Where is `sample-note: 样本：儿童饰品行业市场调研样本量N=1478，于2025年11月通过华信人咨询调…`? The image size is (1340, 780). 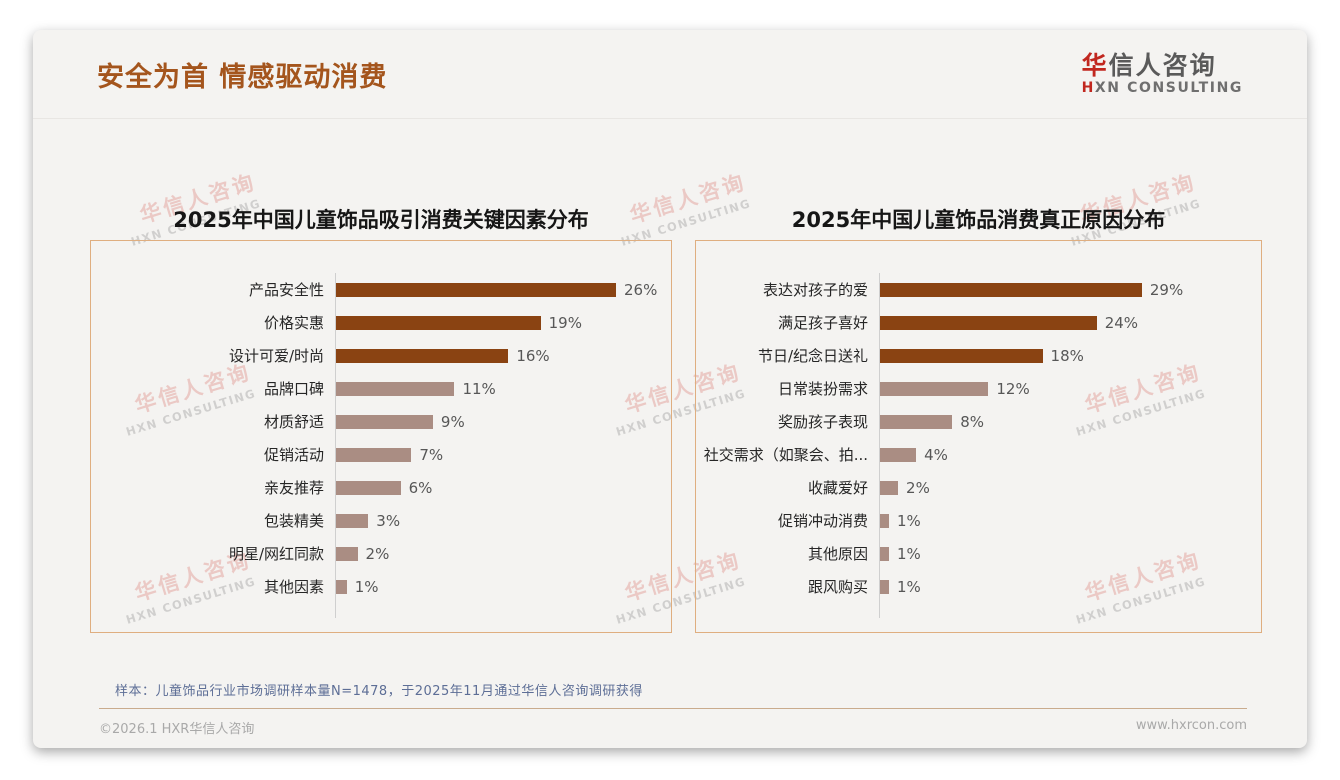 sample-note: 样本：儿童饰品行业市场调研样本量N=1478，于2025年11月通过华信人咨询调… is located at coordinates (379, 691).